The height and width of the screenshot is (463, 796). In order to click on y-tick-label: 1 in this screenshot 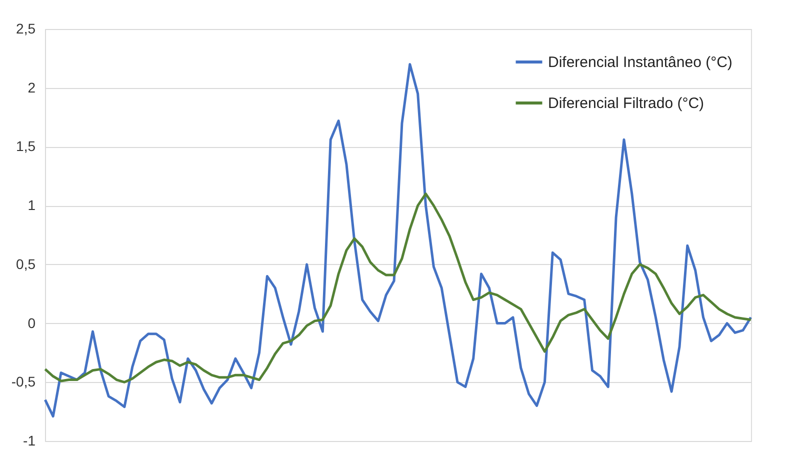, I will do `click(32, 205)`.